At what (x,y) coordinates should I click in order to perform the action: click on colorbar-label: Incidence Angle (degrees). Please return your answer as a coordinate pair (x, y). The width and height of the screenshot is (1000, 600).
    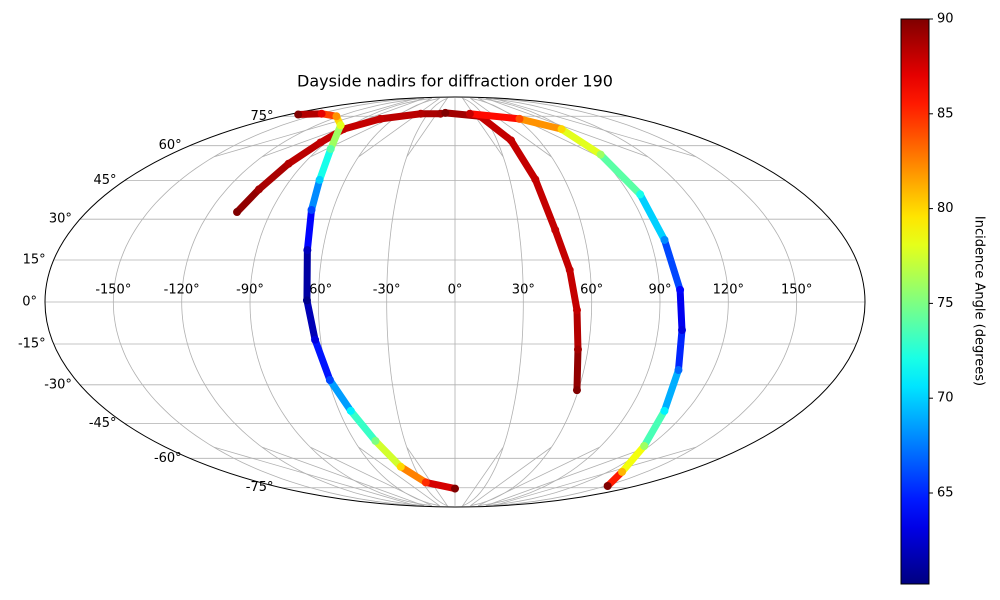
    Looking at the image, I should click on (979, 301).